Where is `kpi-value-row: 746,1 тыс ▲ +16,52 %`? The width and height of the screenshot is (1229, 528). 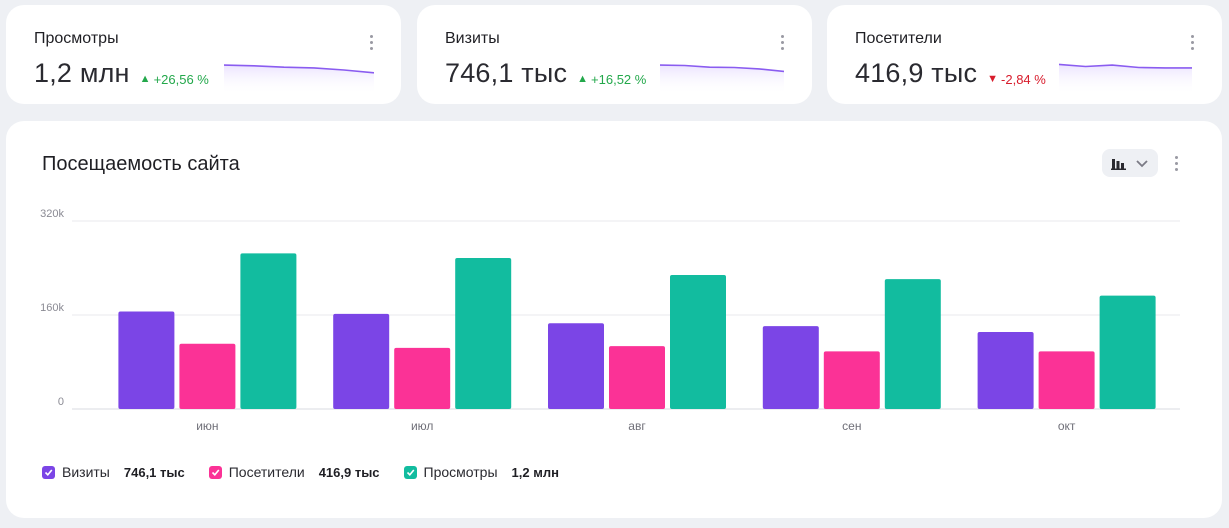
kpi-value-row: 746,1 тыс ▲ +16,52 % is located at coordinates (545, 73).